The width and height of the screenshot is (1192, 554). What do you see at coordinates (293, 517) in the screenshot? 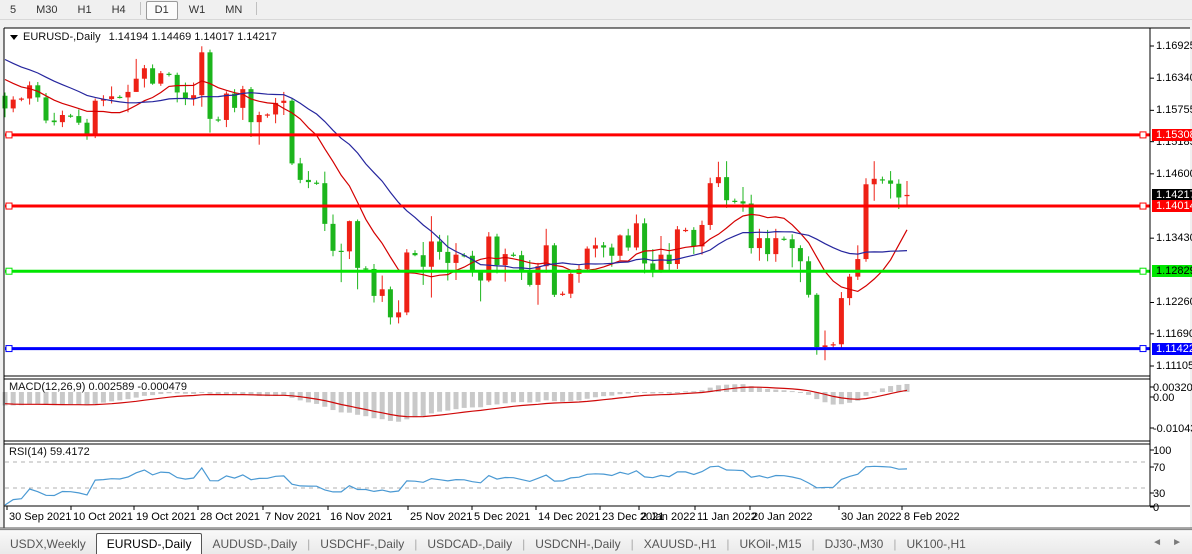
I see `date-axis-label: 7 Nov 2021` at bounding box center [293, 517].